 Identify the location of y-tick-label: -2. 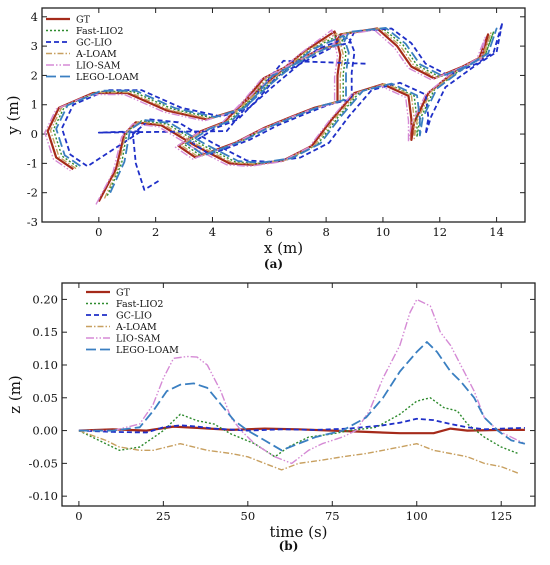
(32, 193).